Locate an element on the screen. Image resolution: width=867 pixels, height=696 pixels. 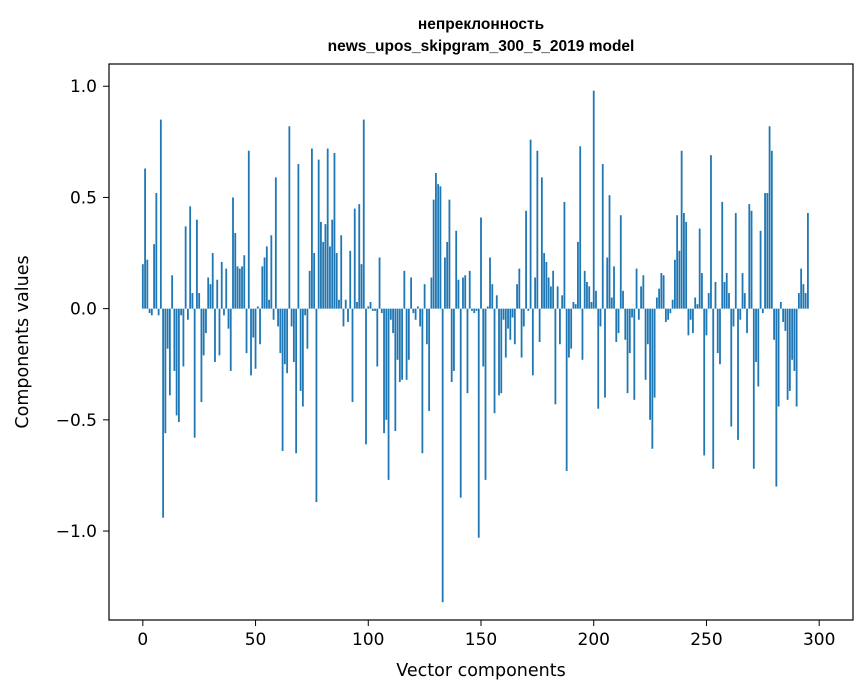
x-tick-label: 250 is located at coordinates (706, 640).